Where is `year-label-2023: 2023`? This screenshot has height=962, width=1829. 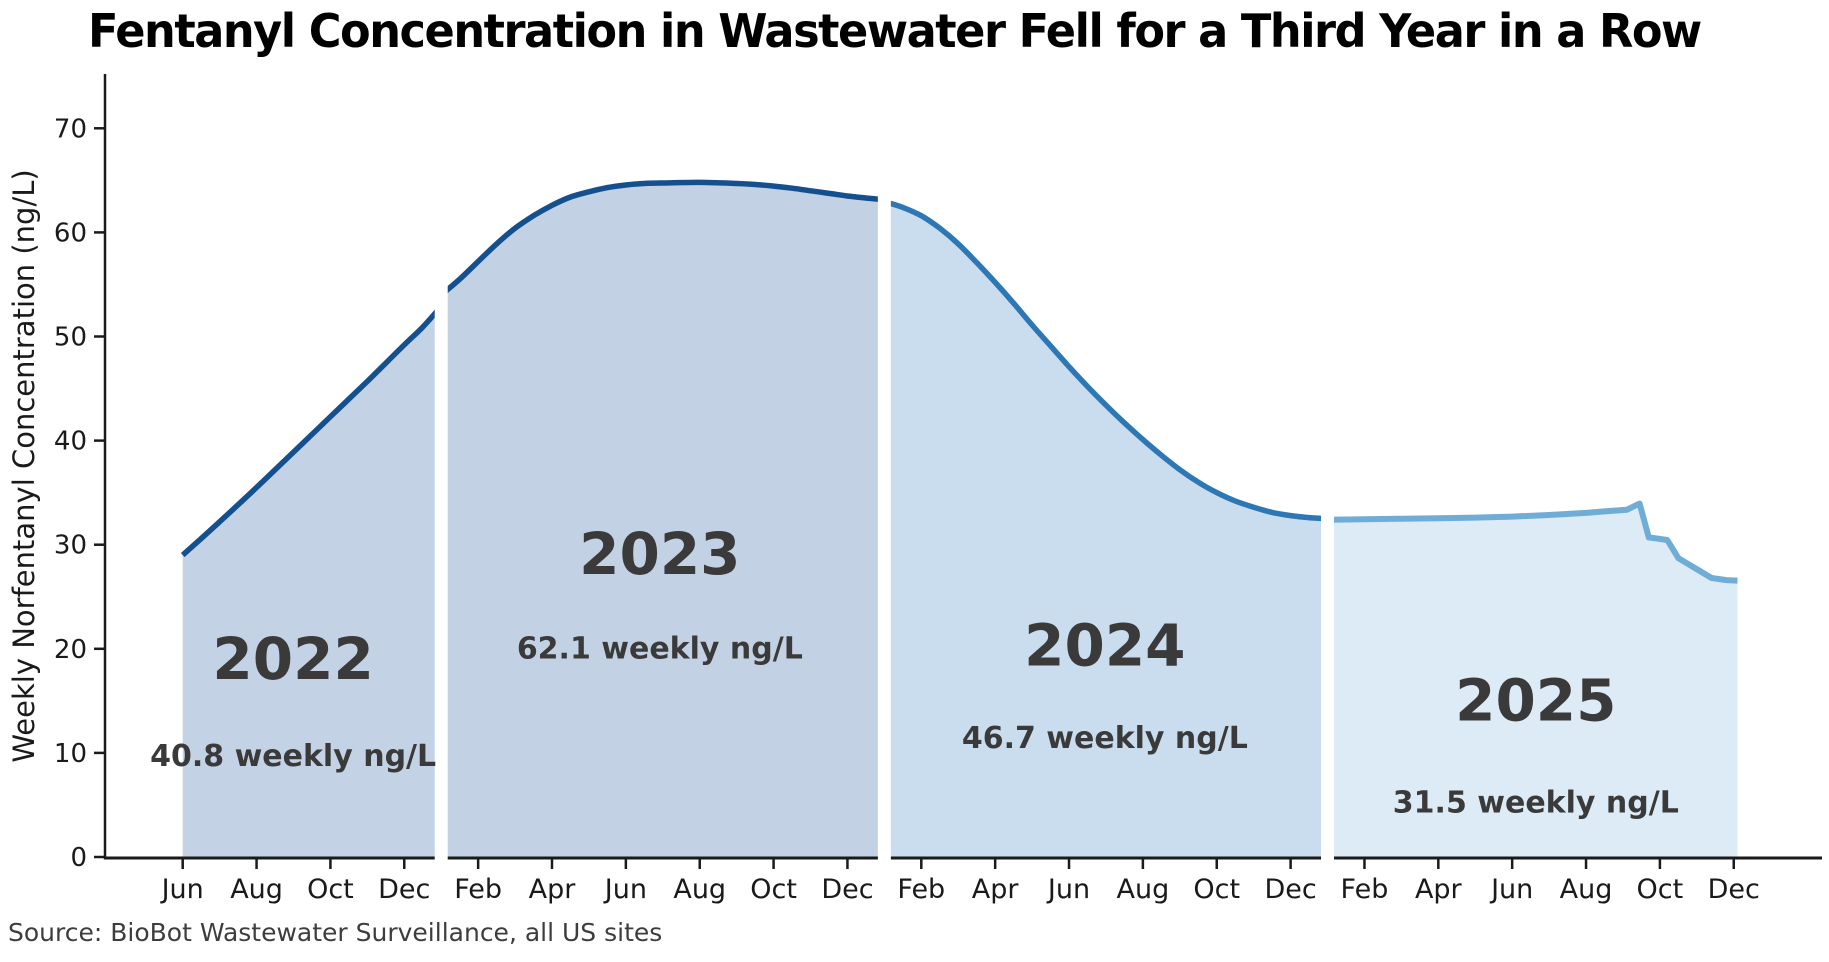 year-label-2023: 2023 is located at coordinates (659, 554).